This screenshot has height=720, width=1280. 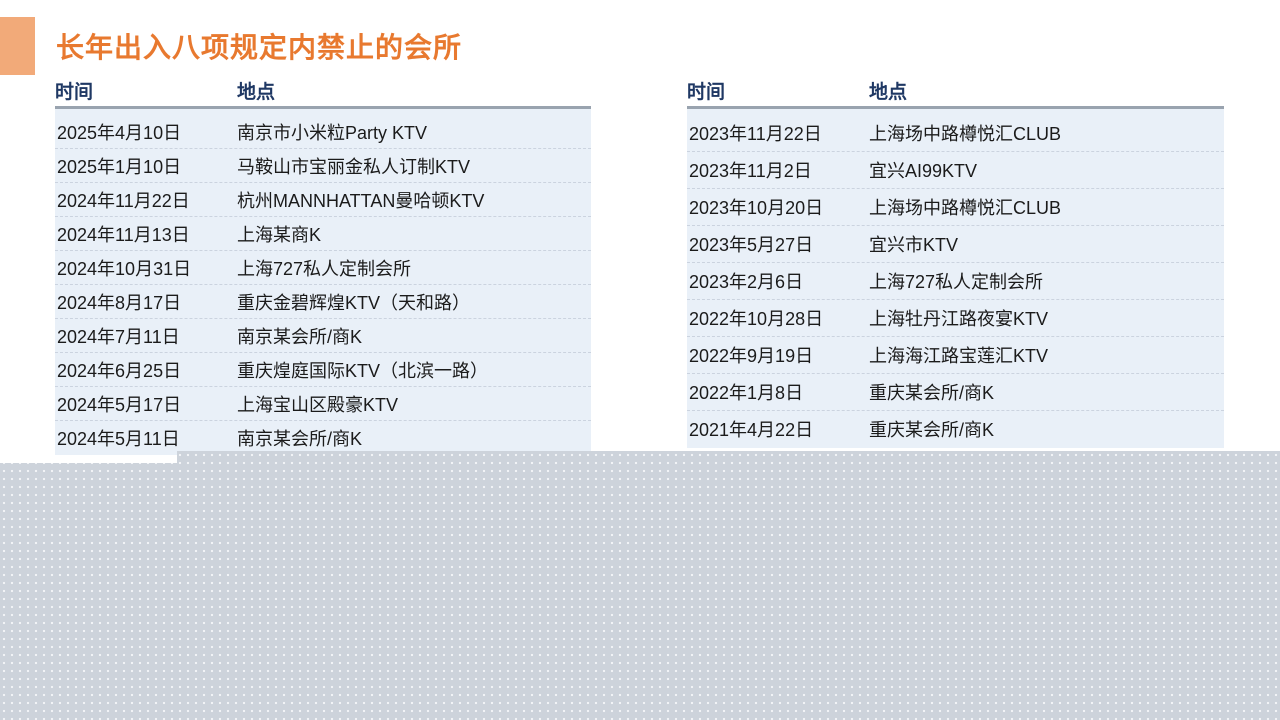 I want to click on table-row: 2025年4月10日 南京市小米粒Party KTV, so click(x=323, y=132).